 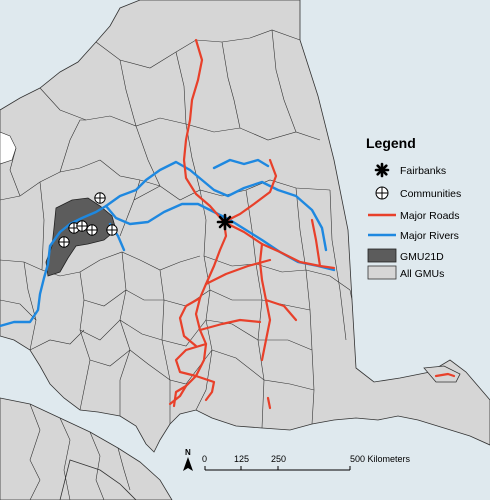 I want to click on legend-label-fairbanks: Fairbanks, so click(x=423, y=171).